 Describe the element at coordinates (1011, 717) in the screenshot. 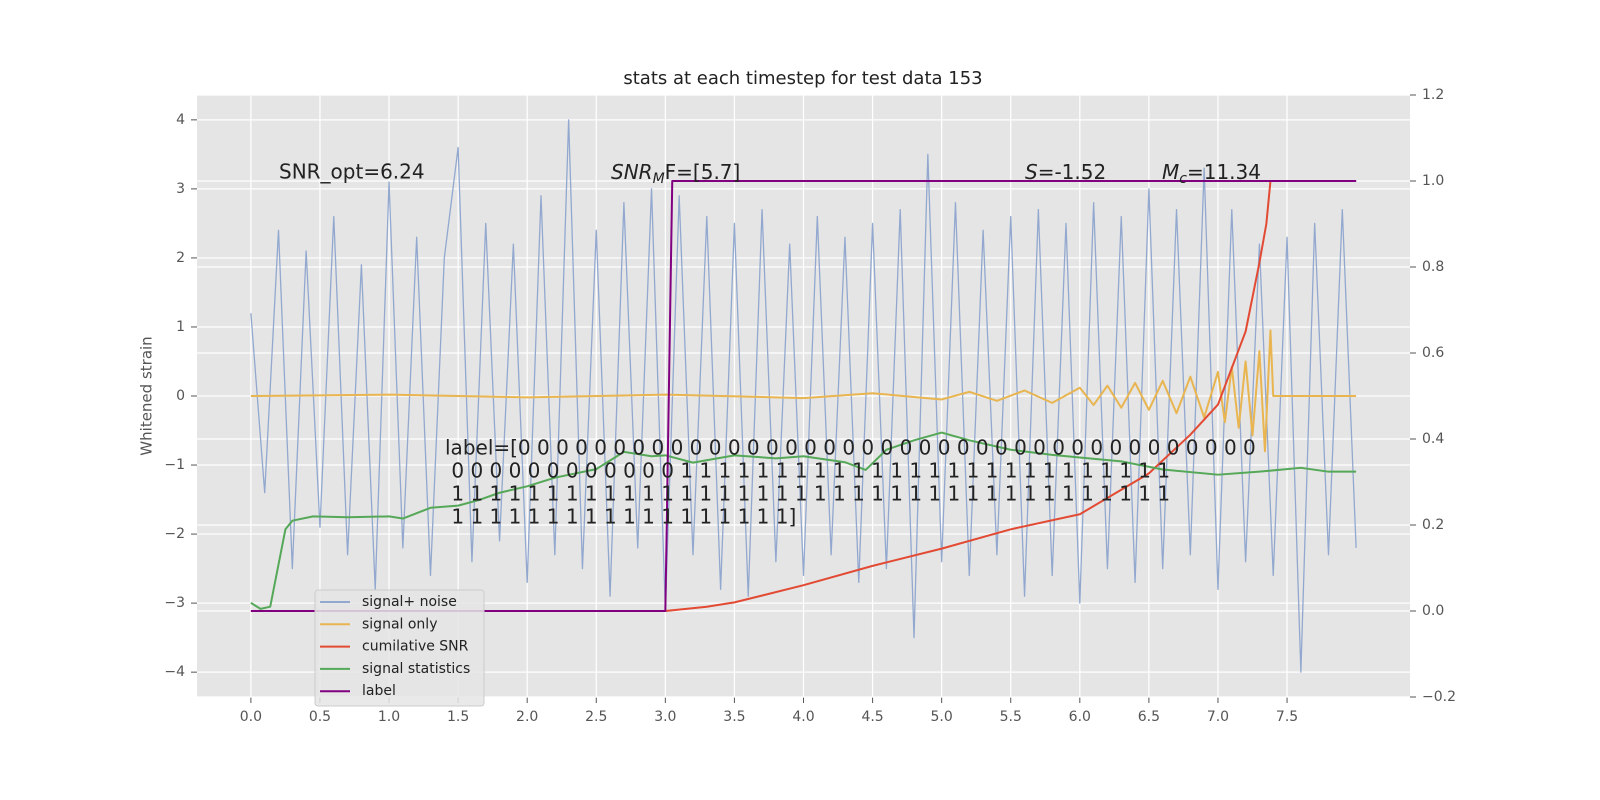

I see `x-tick-label: 5.5` at that location.